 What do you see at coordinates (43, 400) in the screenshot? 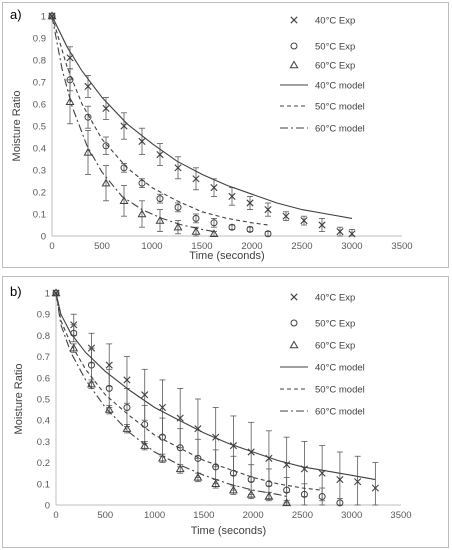
I see `y-tick-label: 0.5` at bounding box center [43, 400].